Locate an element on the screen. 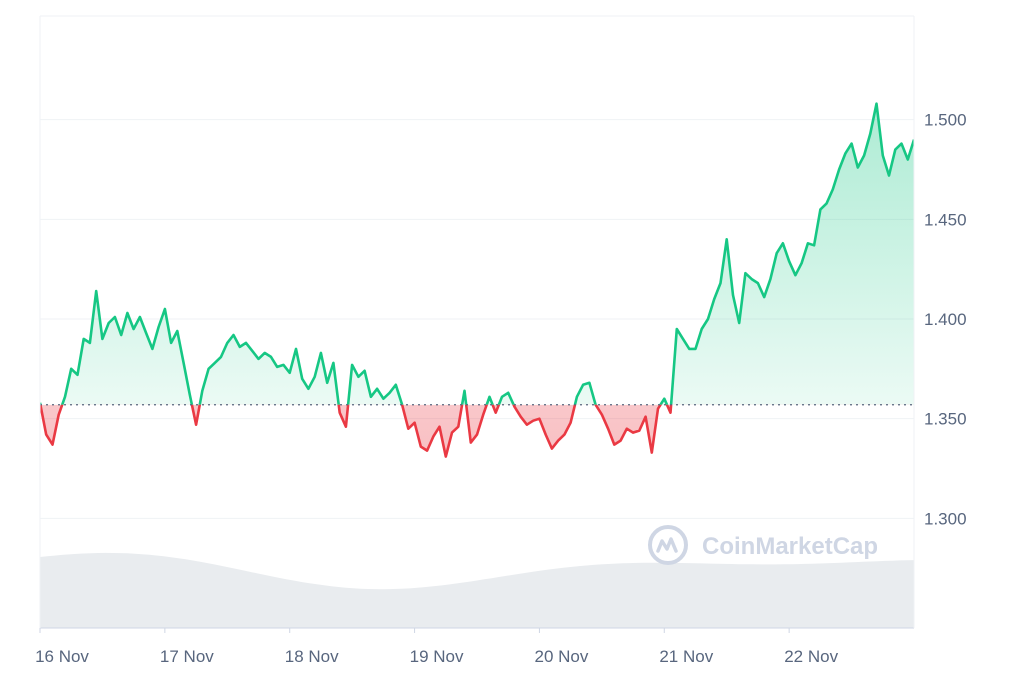 Image resolution: width=1024 pixels, height=683 pixels. y-tick-label: 1.450 is located at coordinates (945, 219).